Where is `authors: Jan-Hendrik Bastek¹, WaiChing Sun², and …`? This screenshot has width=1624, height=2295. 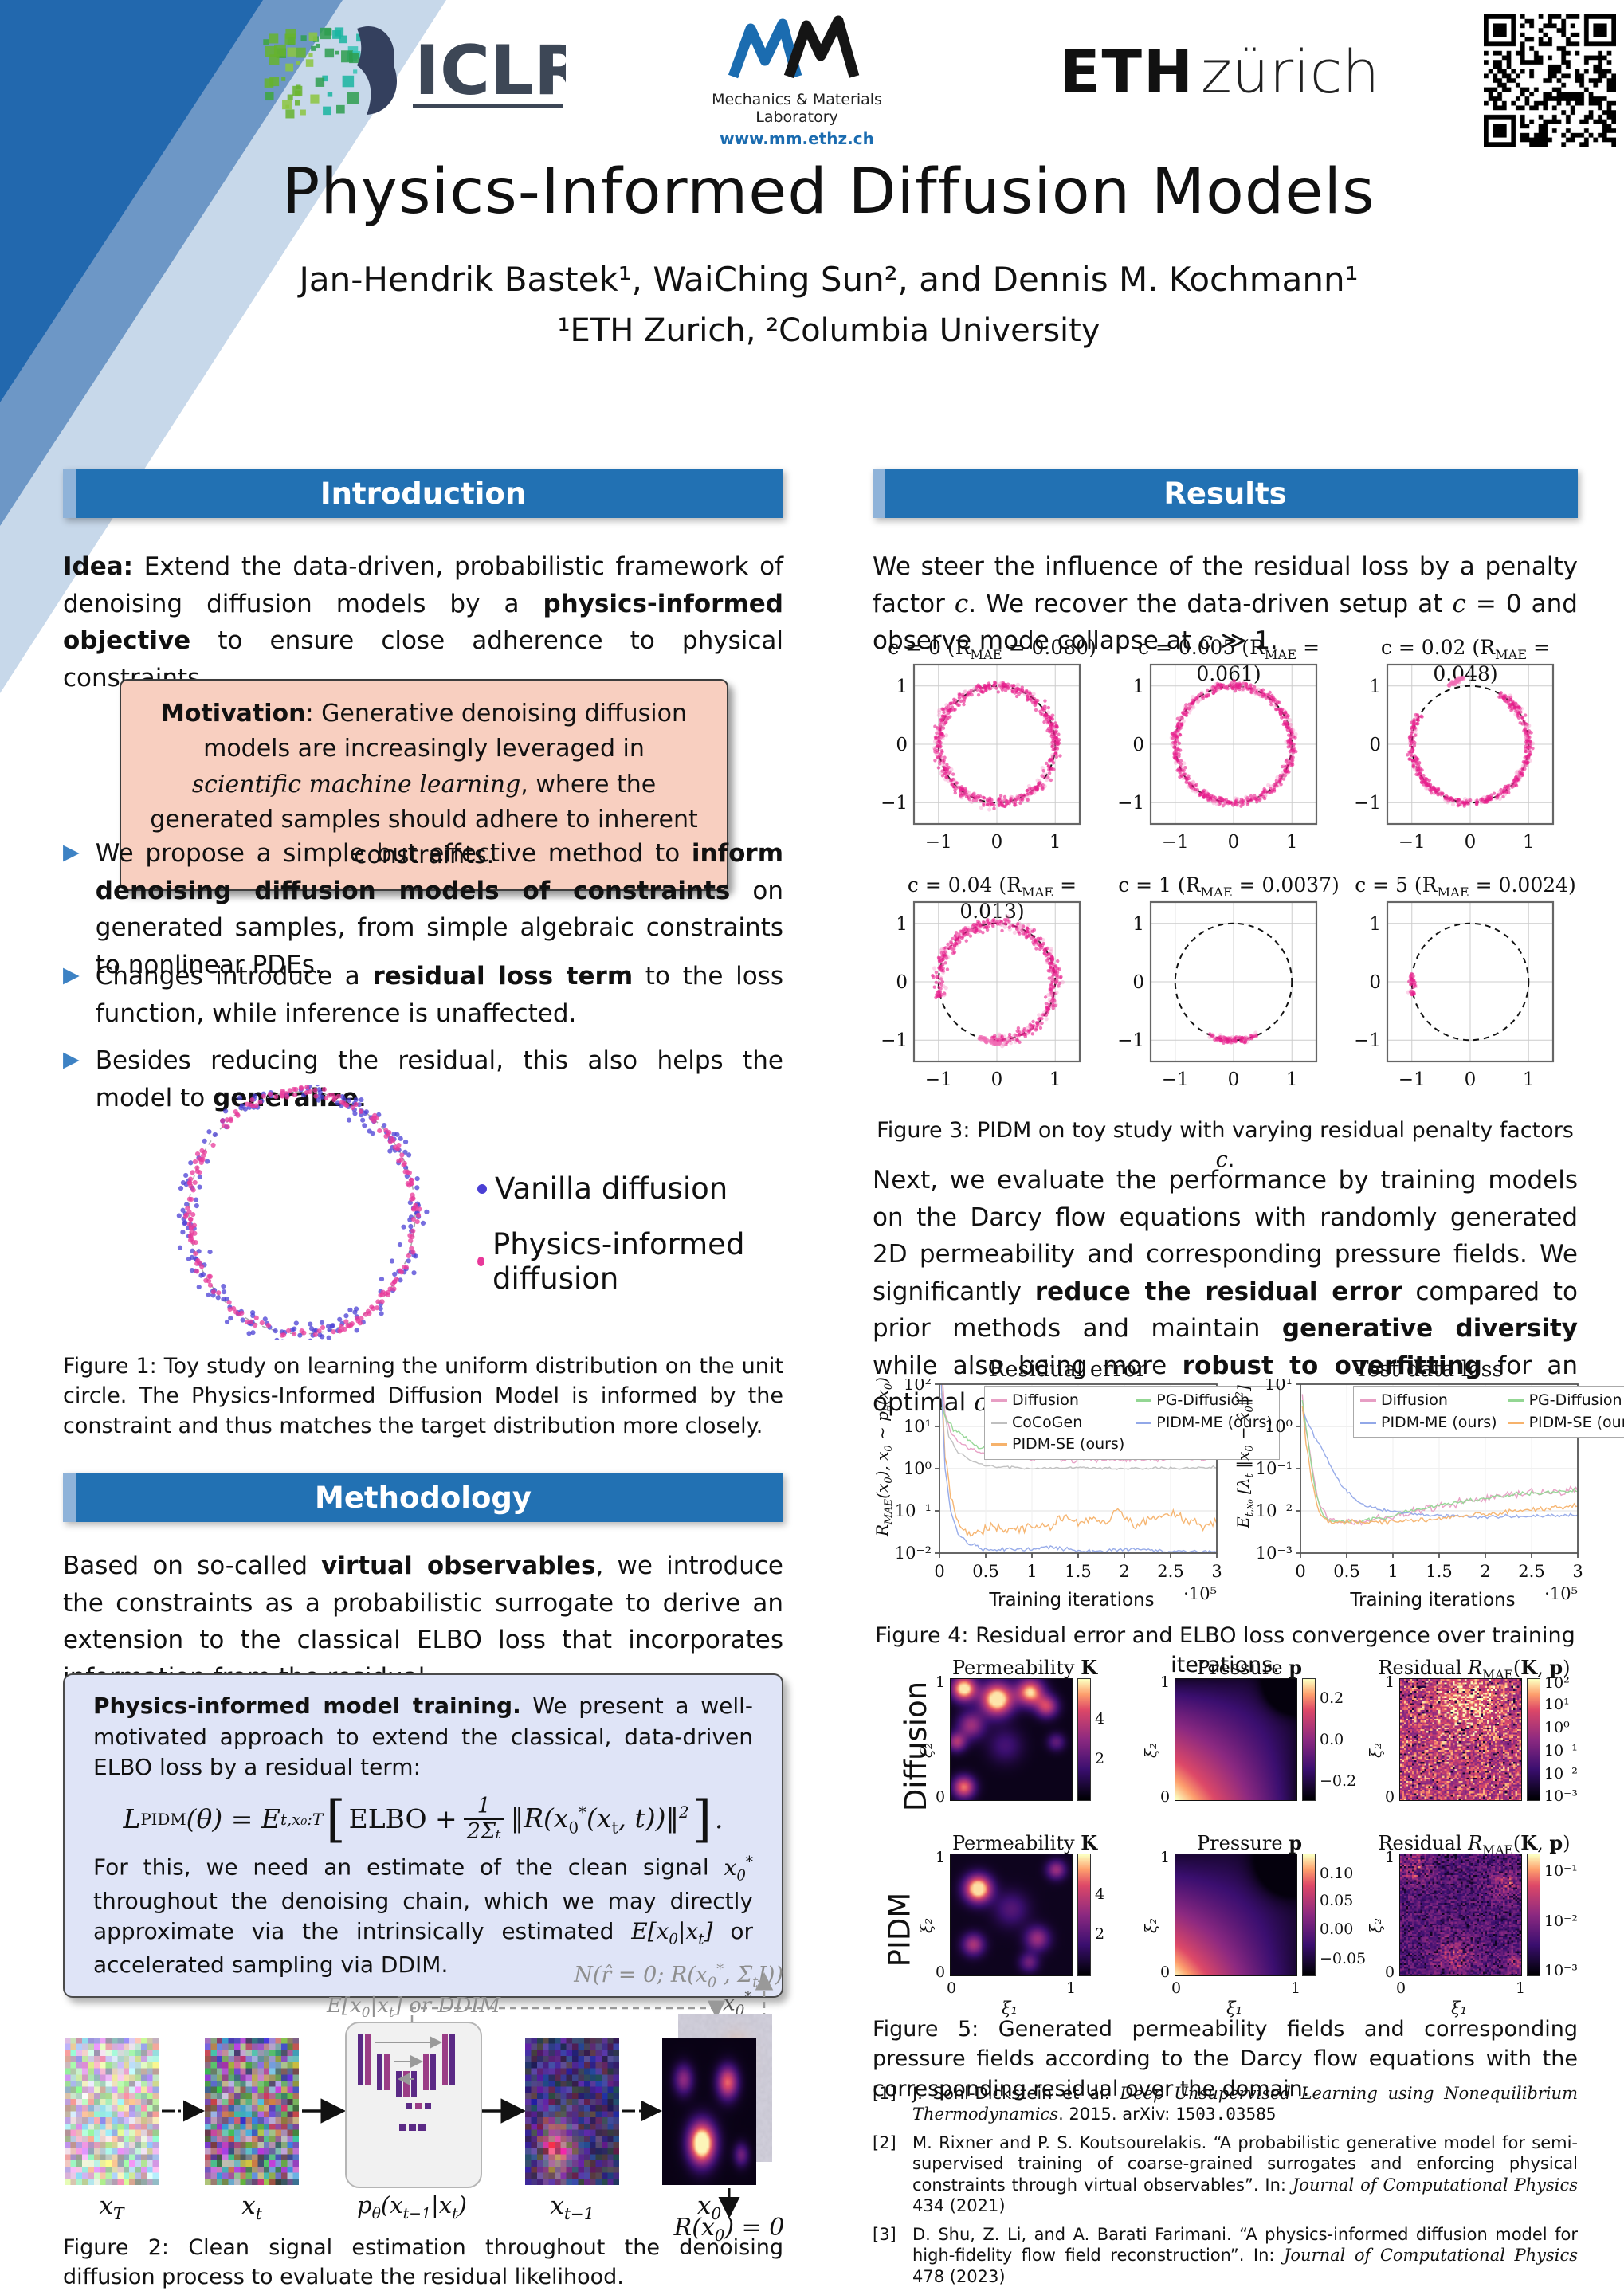 authors: Jan-Hendrik Bastek¹, WaiChing Sun², and … is located at coordinates (829, 279).